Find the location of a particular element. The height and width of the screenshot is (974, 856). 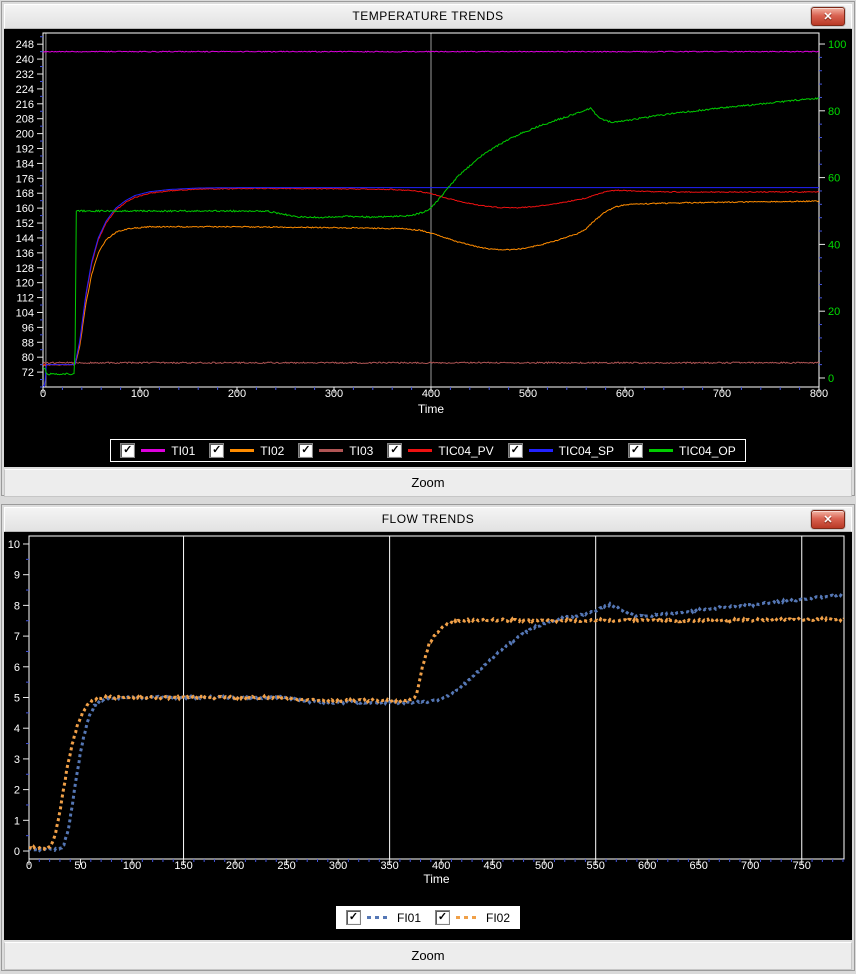

svg-text: 750 is located at coordinates (802, 866).